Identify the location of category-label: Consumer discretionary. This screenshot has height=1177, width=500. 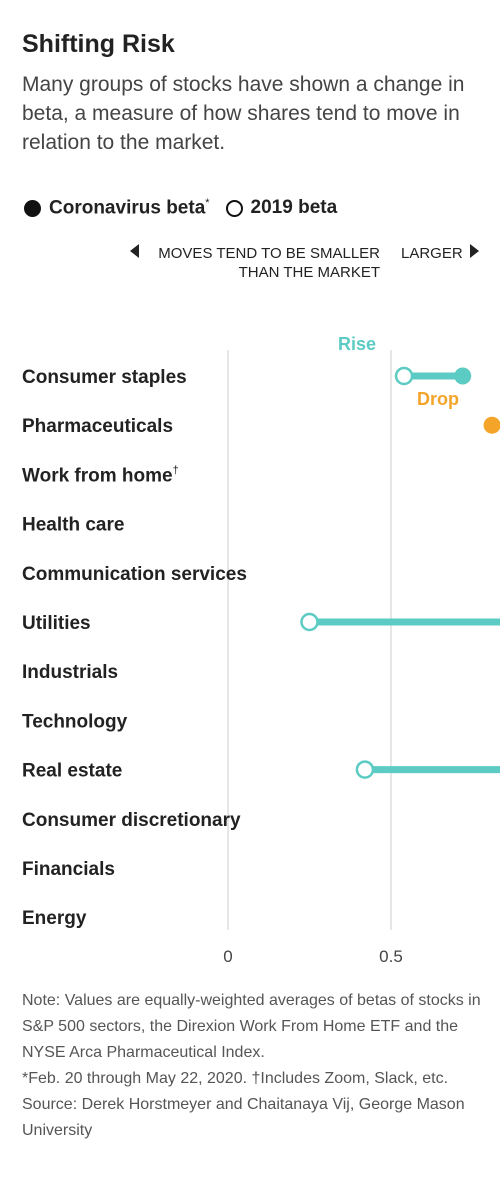
(131, 820).